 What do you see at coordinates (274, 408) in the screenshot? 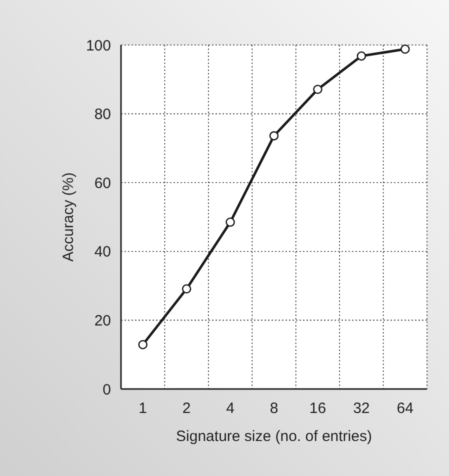
I see `x-tick-label: 8` at bounding box center [274, 408].